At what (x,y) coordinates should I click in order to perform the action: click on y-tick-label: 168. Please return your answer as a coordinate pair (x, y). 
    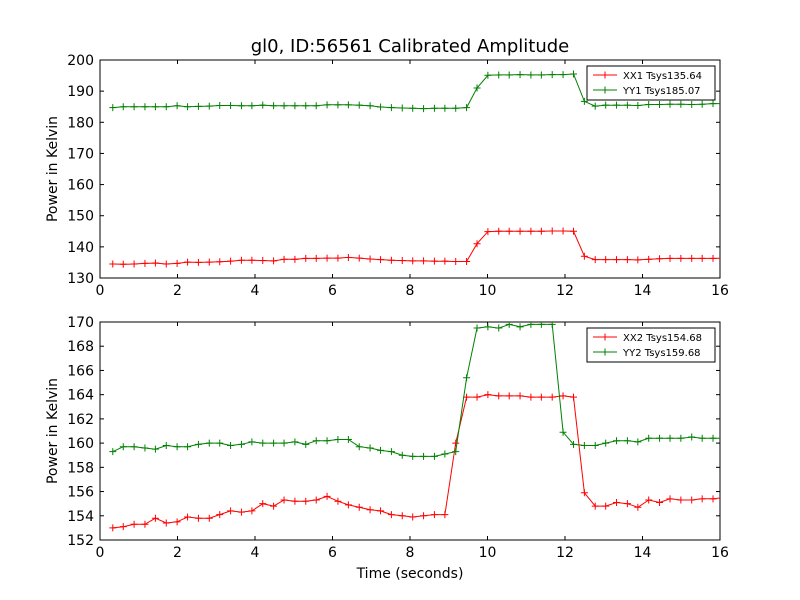
    Looking at the image, I should click on (80, 347).